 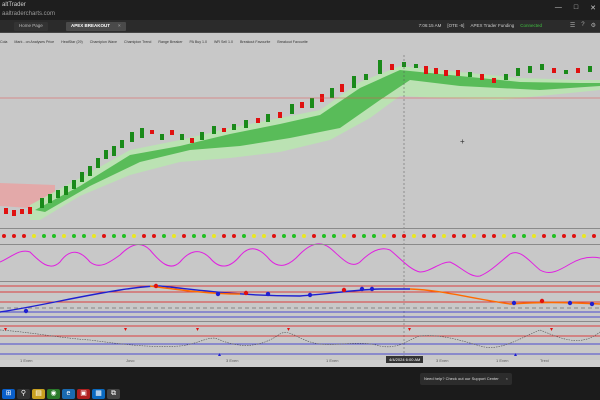 I want to click on app-icon: ▣, so click(x=83, y=394).